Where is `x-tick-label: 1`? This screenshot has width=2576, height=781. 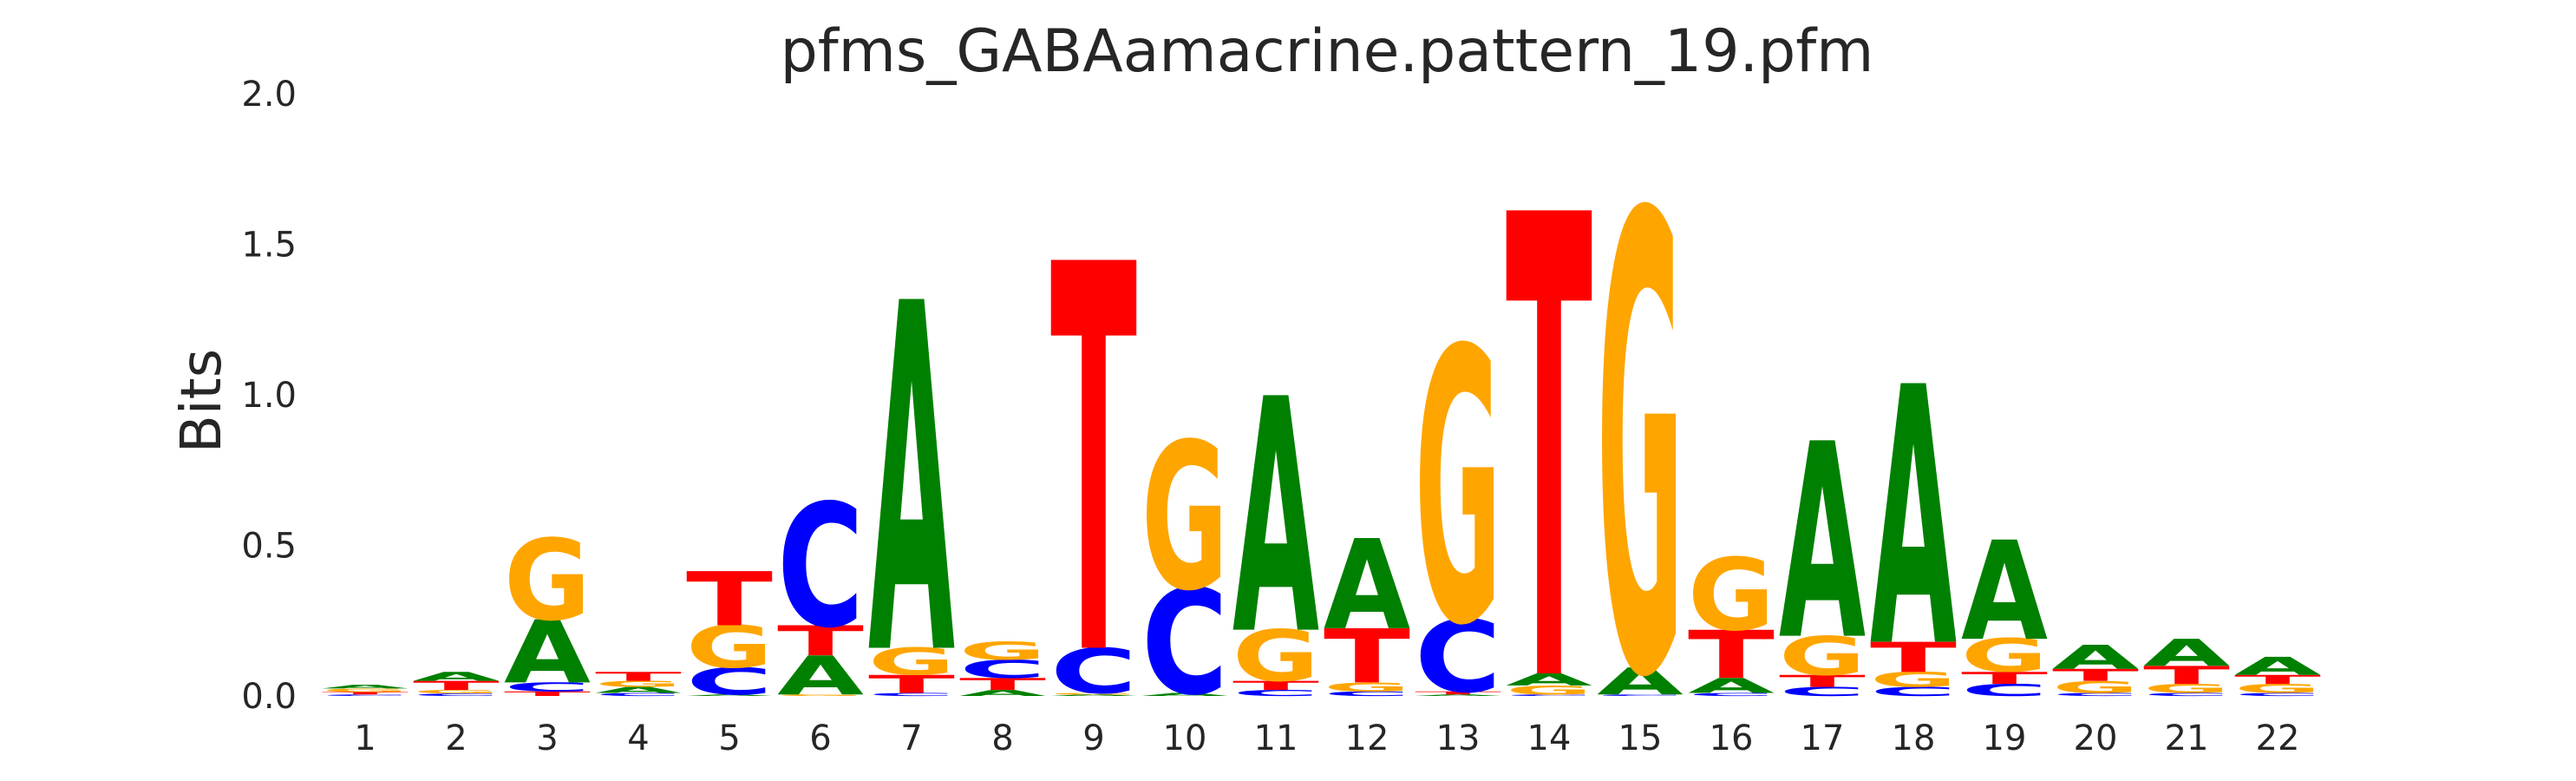 x-tick-label: 1 is located at coordinates (365, 738).